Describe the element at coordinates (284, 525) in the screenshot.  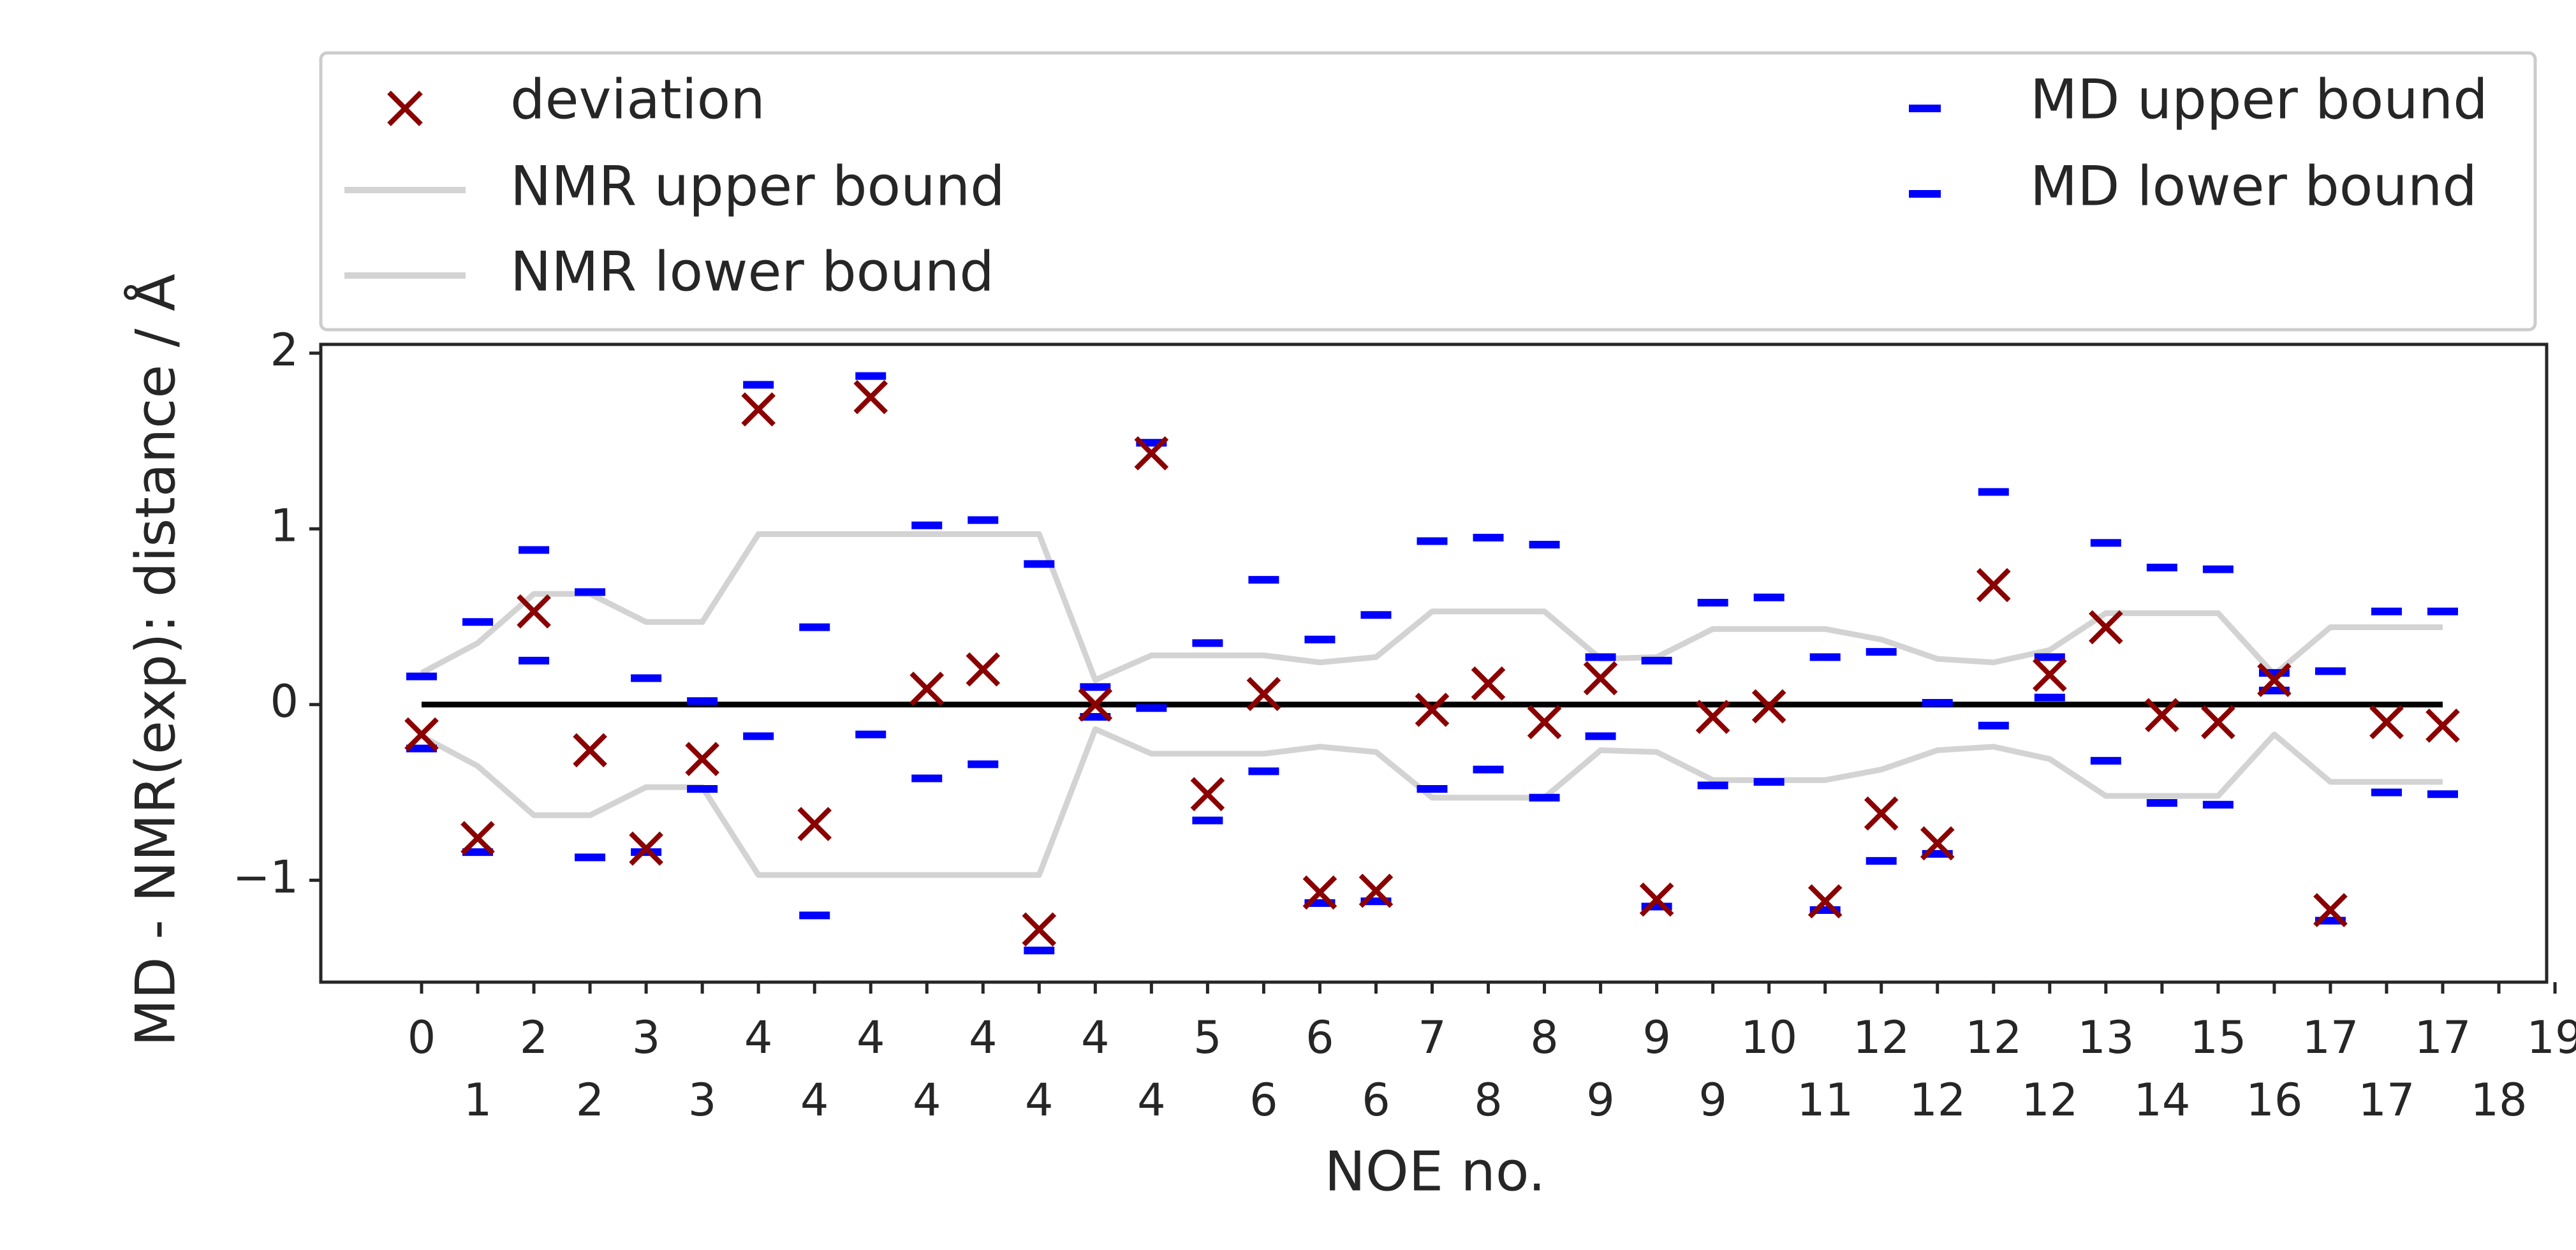
I see `y-tick-label: 1` at that location.